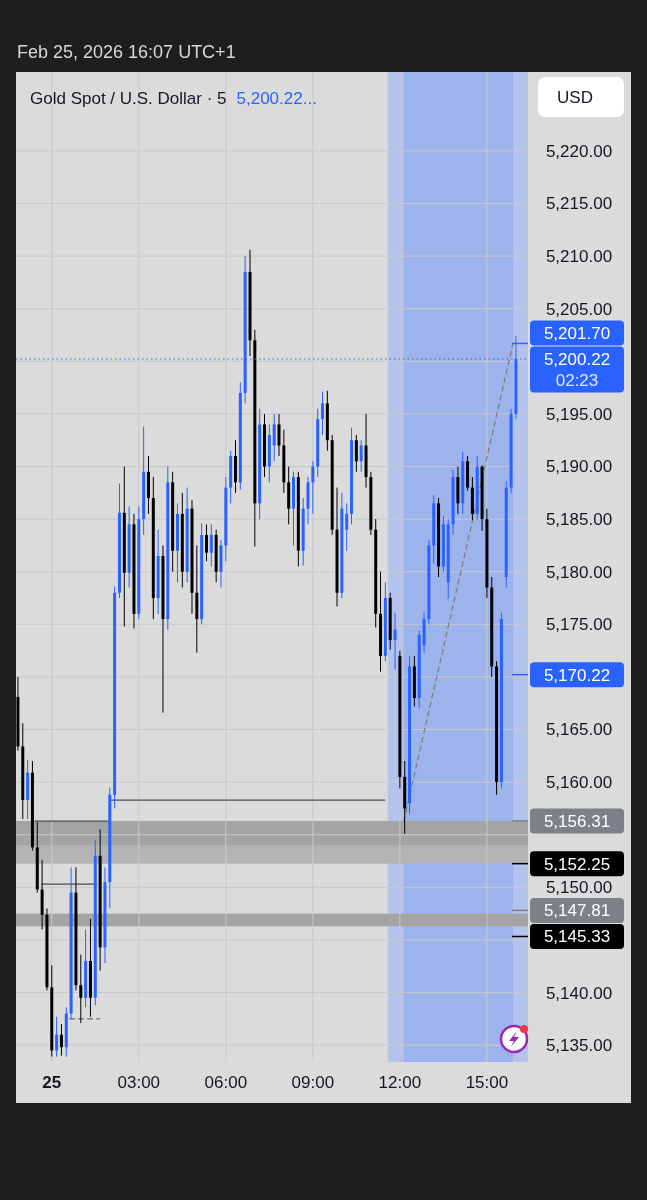  What do you see at coordinates (579, 309) in the screenshot?
I see `y-tick-label: 5,205.00` at bounding box center [579, 309].